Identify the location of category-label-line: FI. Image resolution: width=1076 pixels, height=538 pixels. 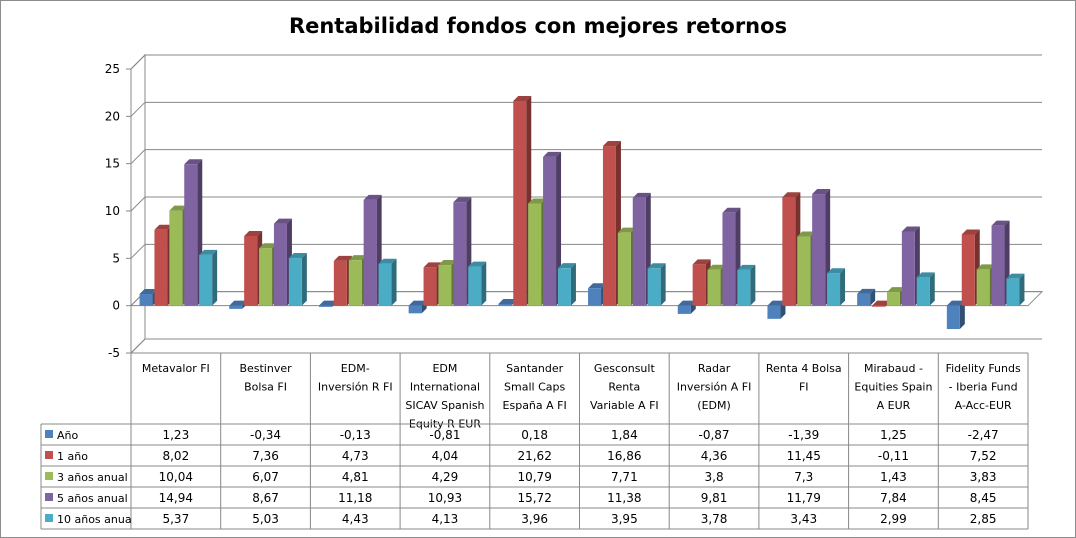
(804, 387).